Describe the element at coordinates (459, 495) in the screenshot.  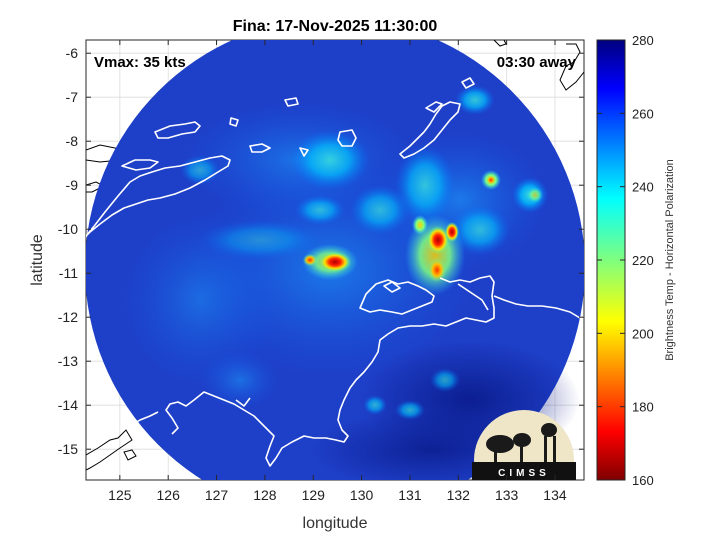
I see `x-tick-label: 132` at that location.